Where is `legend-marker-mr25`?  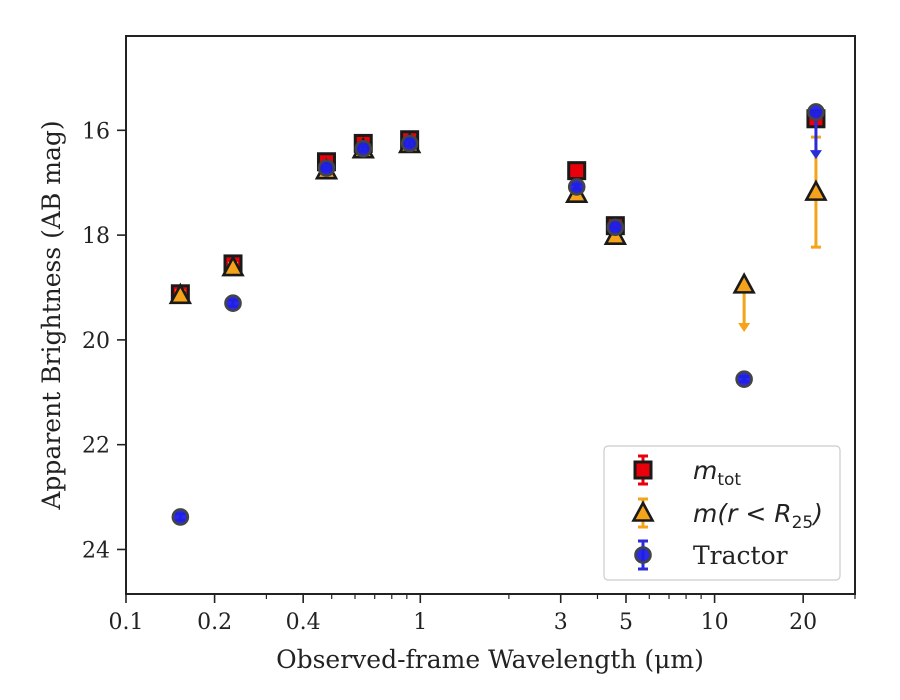 legend-marker-mr25 is located at coordinates (643, 511).